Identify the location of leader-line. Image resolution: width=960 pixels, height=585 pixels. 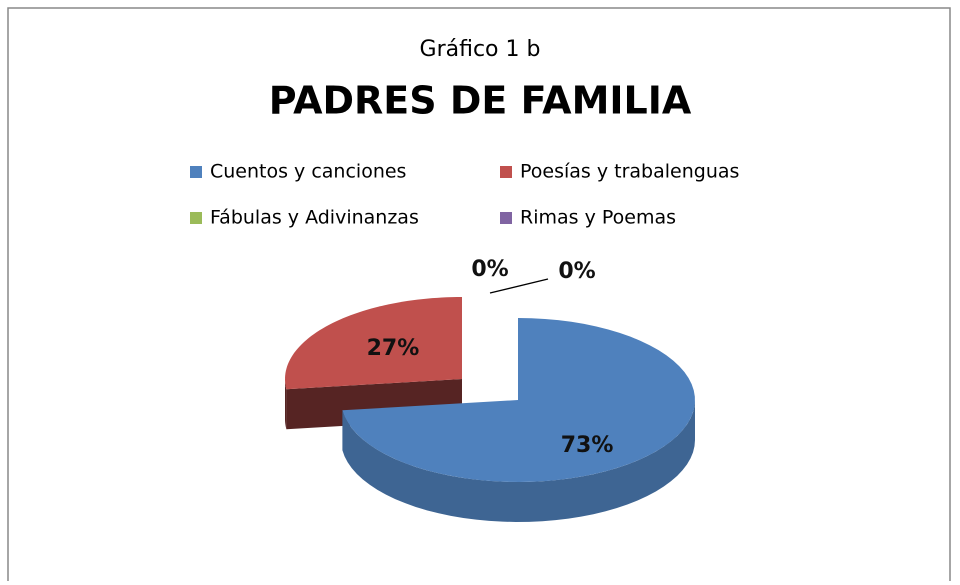
(519, 286).